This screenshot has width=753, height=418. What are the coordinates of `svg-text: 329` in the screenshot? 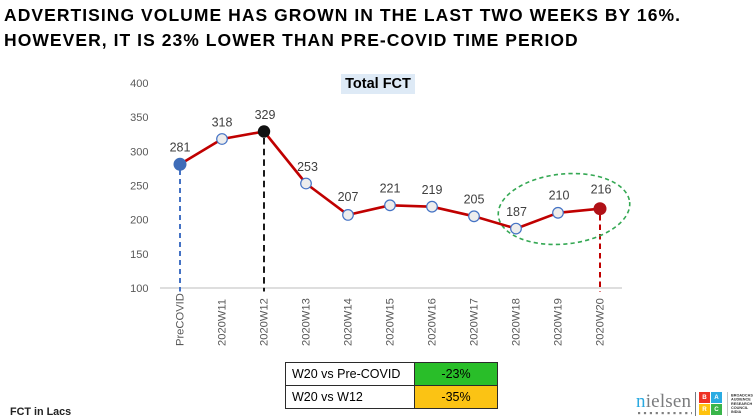 It's located at (265, 115).